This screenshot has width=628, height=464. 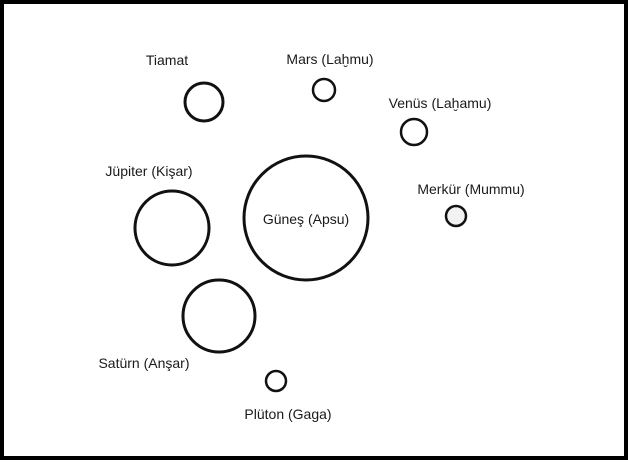 I want to click on jupiter-label: Jüpiter (Kişar), so click(x=148, y=171).